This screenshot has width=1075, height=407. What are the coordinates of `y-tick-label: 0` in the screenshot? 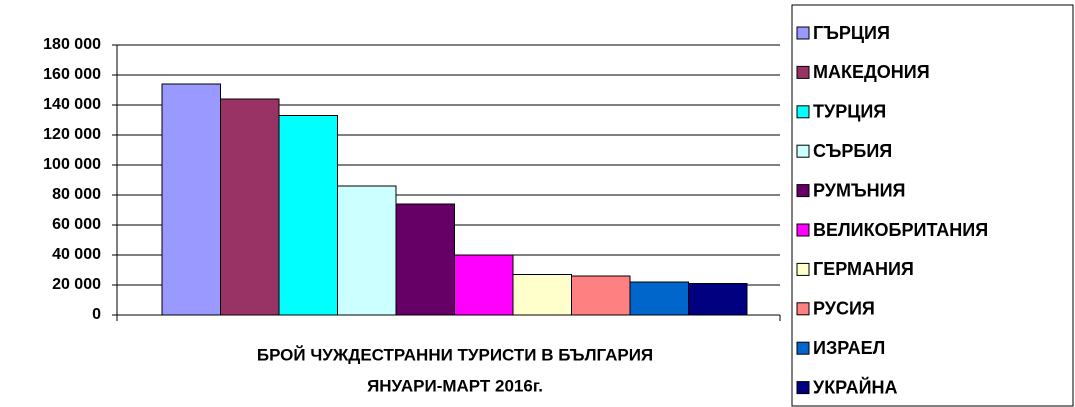 It's located at (96, 314).